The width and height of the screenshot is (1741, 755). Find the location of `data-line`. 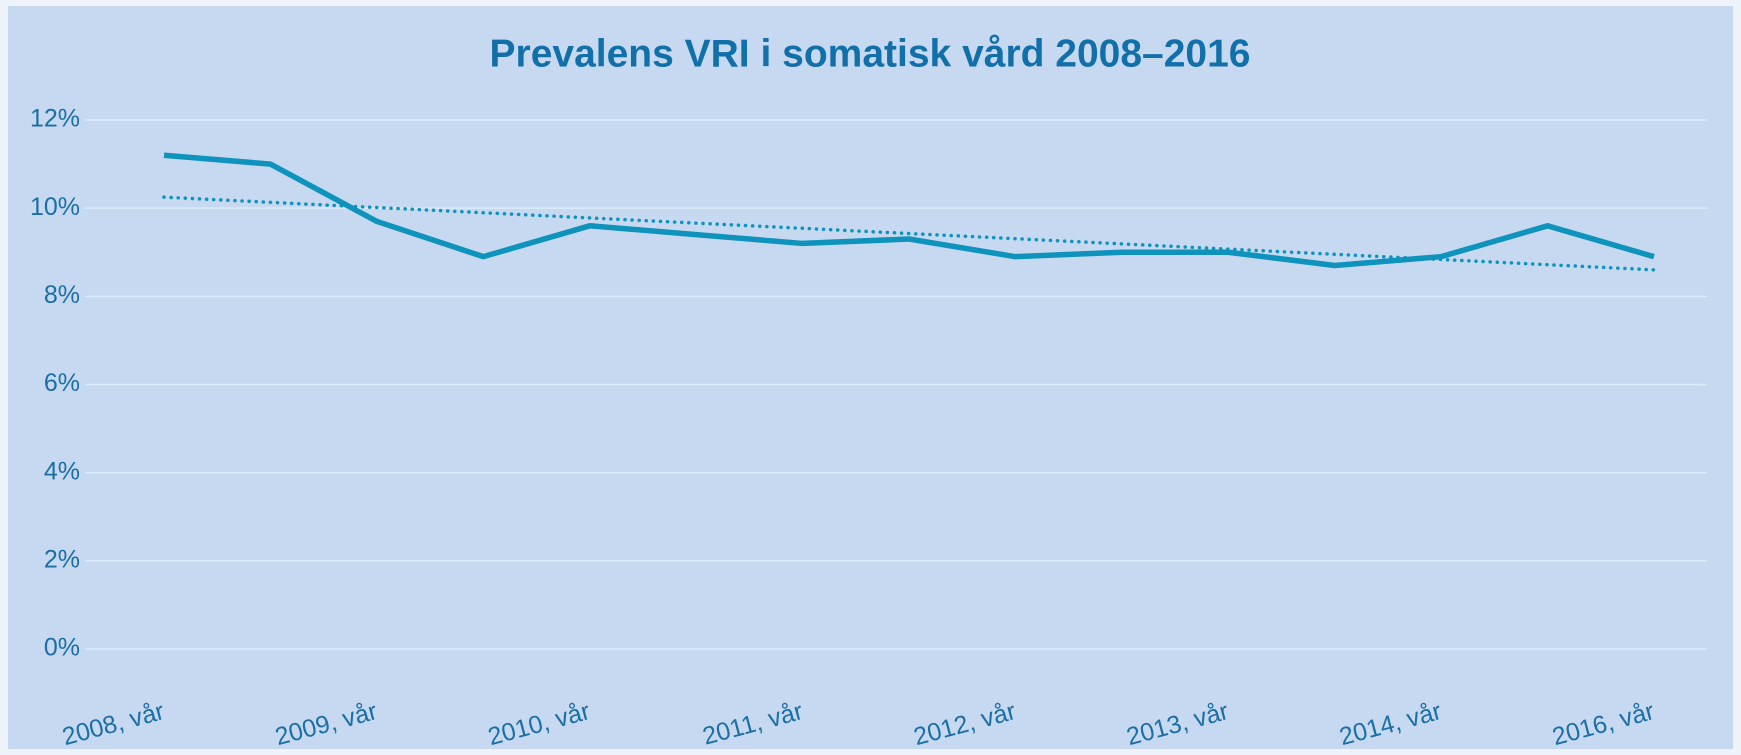

data-line is located at coordinates (909, 210).